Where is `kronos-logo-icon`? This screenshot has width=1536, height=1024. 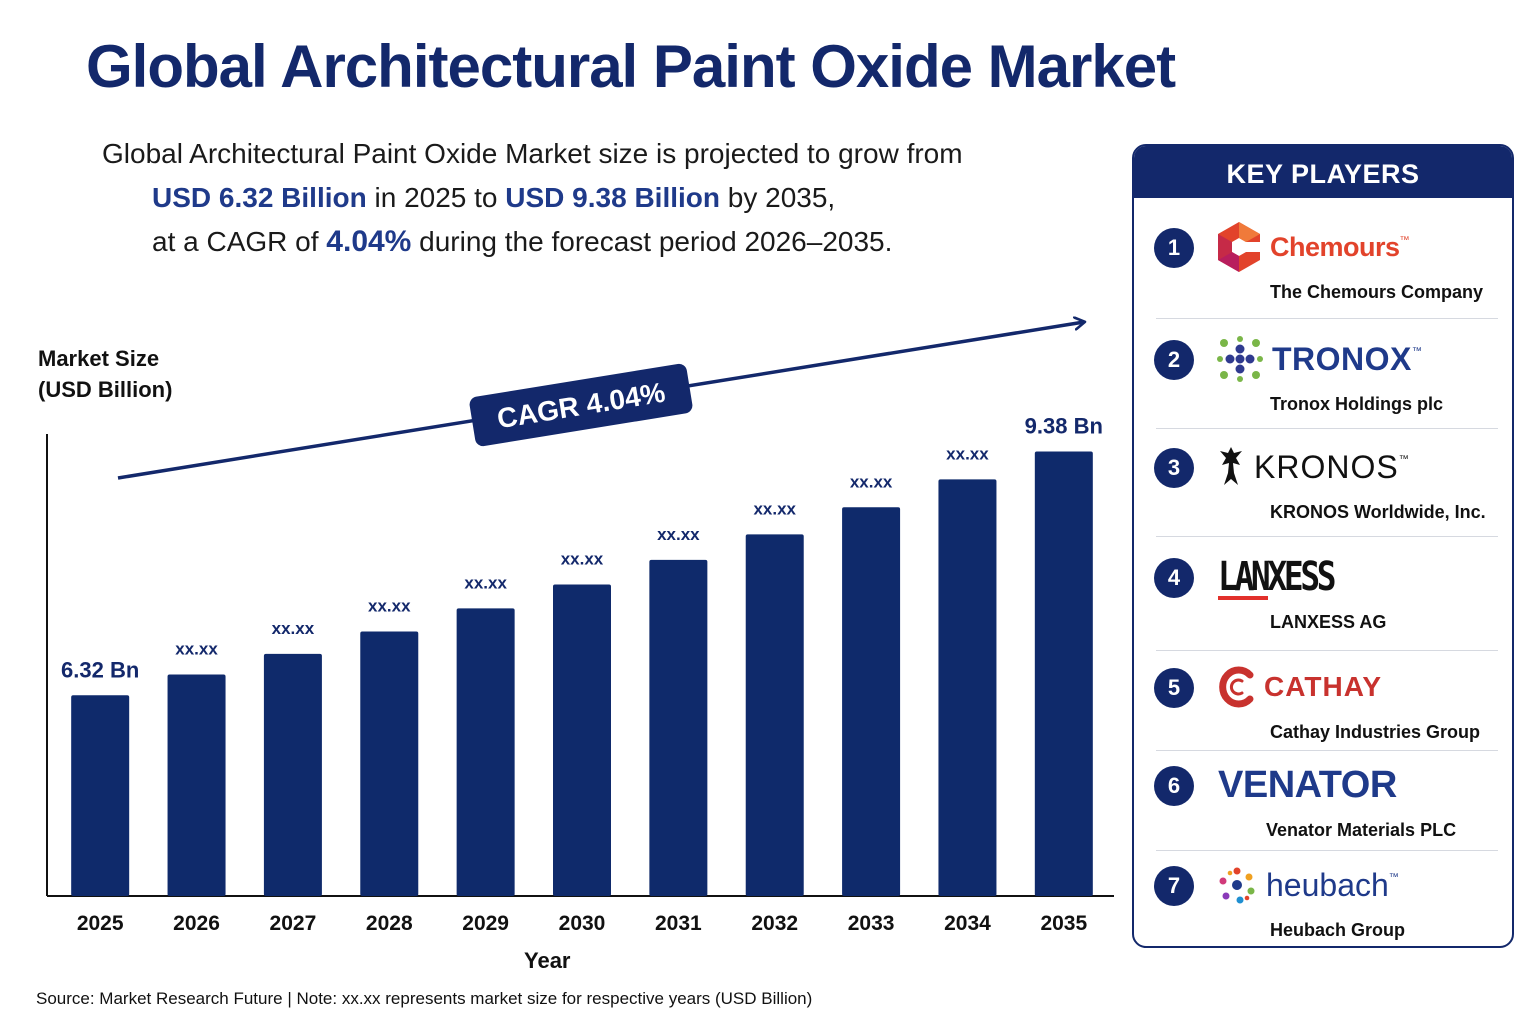
kronos-logo-icon is located at coordinates (1231, 466).